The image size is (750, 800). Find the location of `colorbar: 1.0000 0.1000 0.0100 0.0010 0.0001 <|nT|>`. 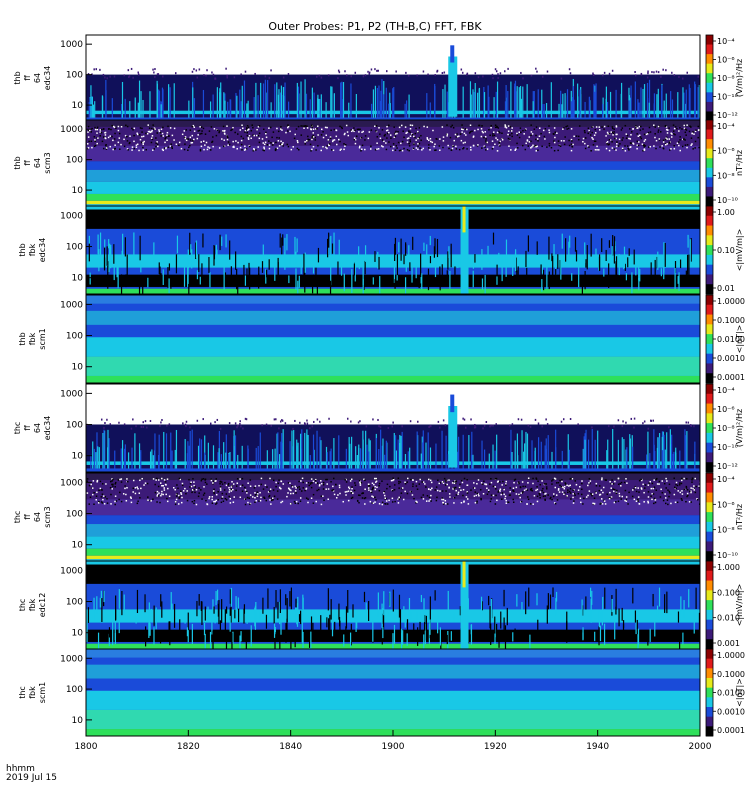

colorbar: 1.0000 0.1000 0.0100 0.0010 0.0001 <|nT|> is located at coordinates (725, 692).